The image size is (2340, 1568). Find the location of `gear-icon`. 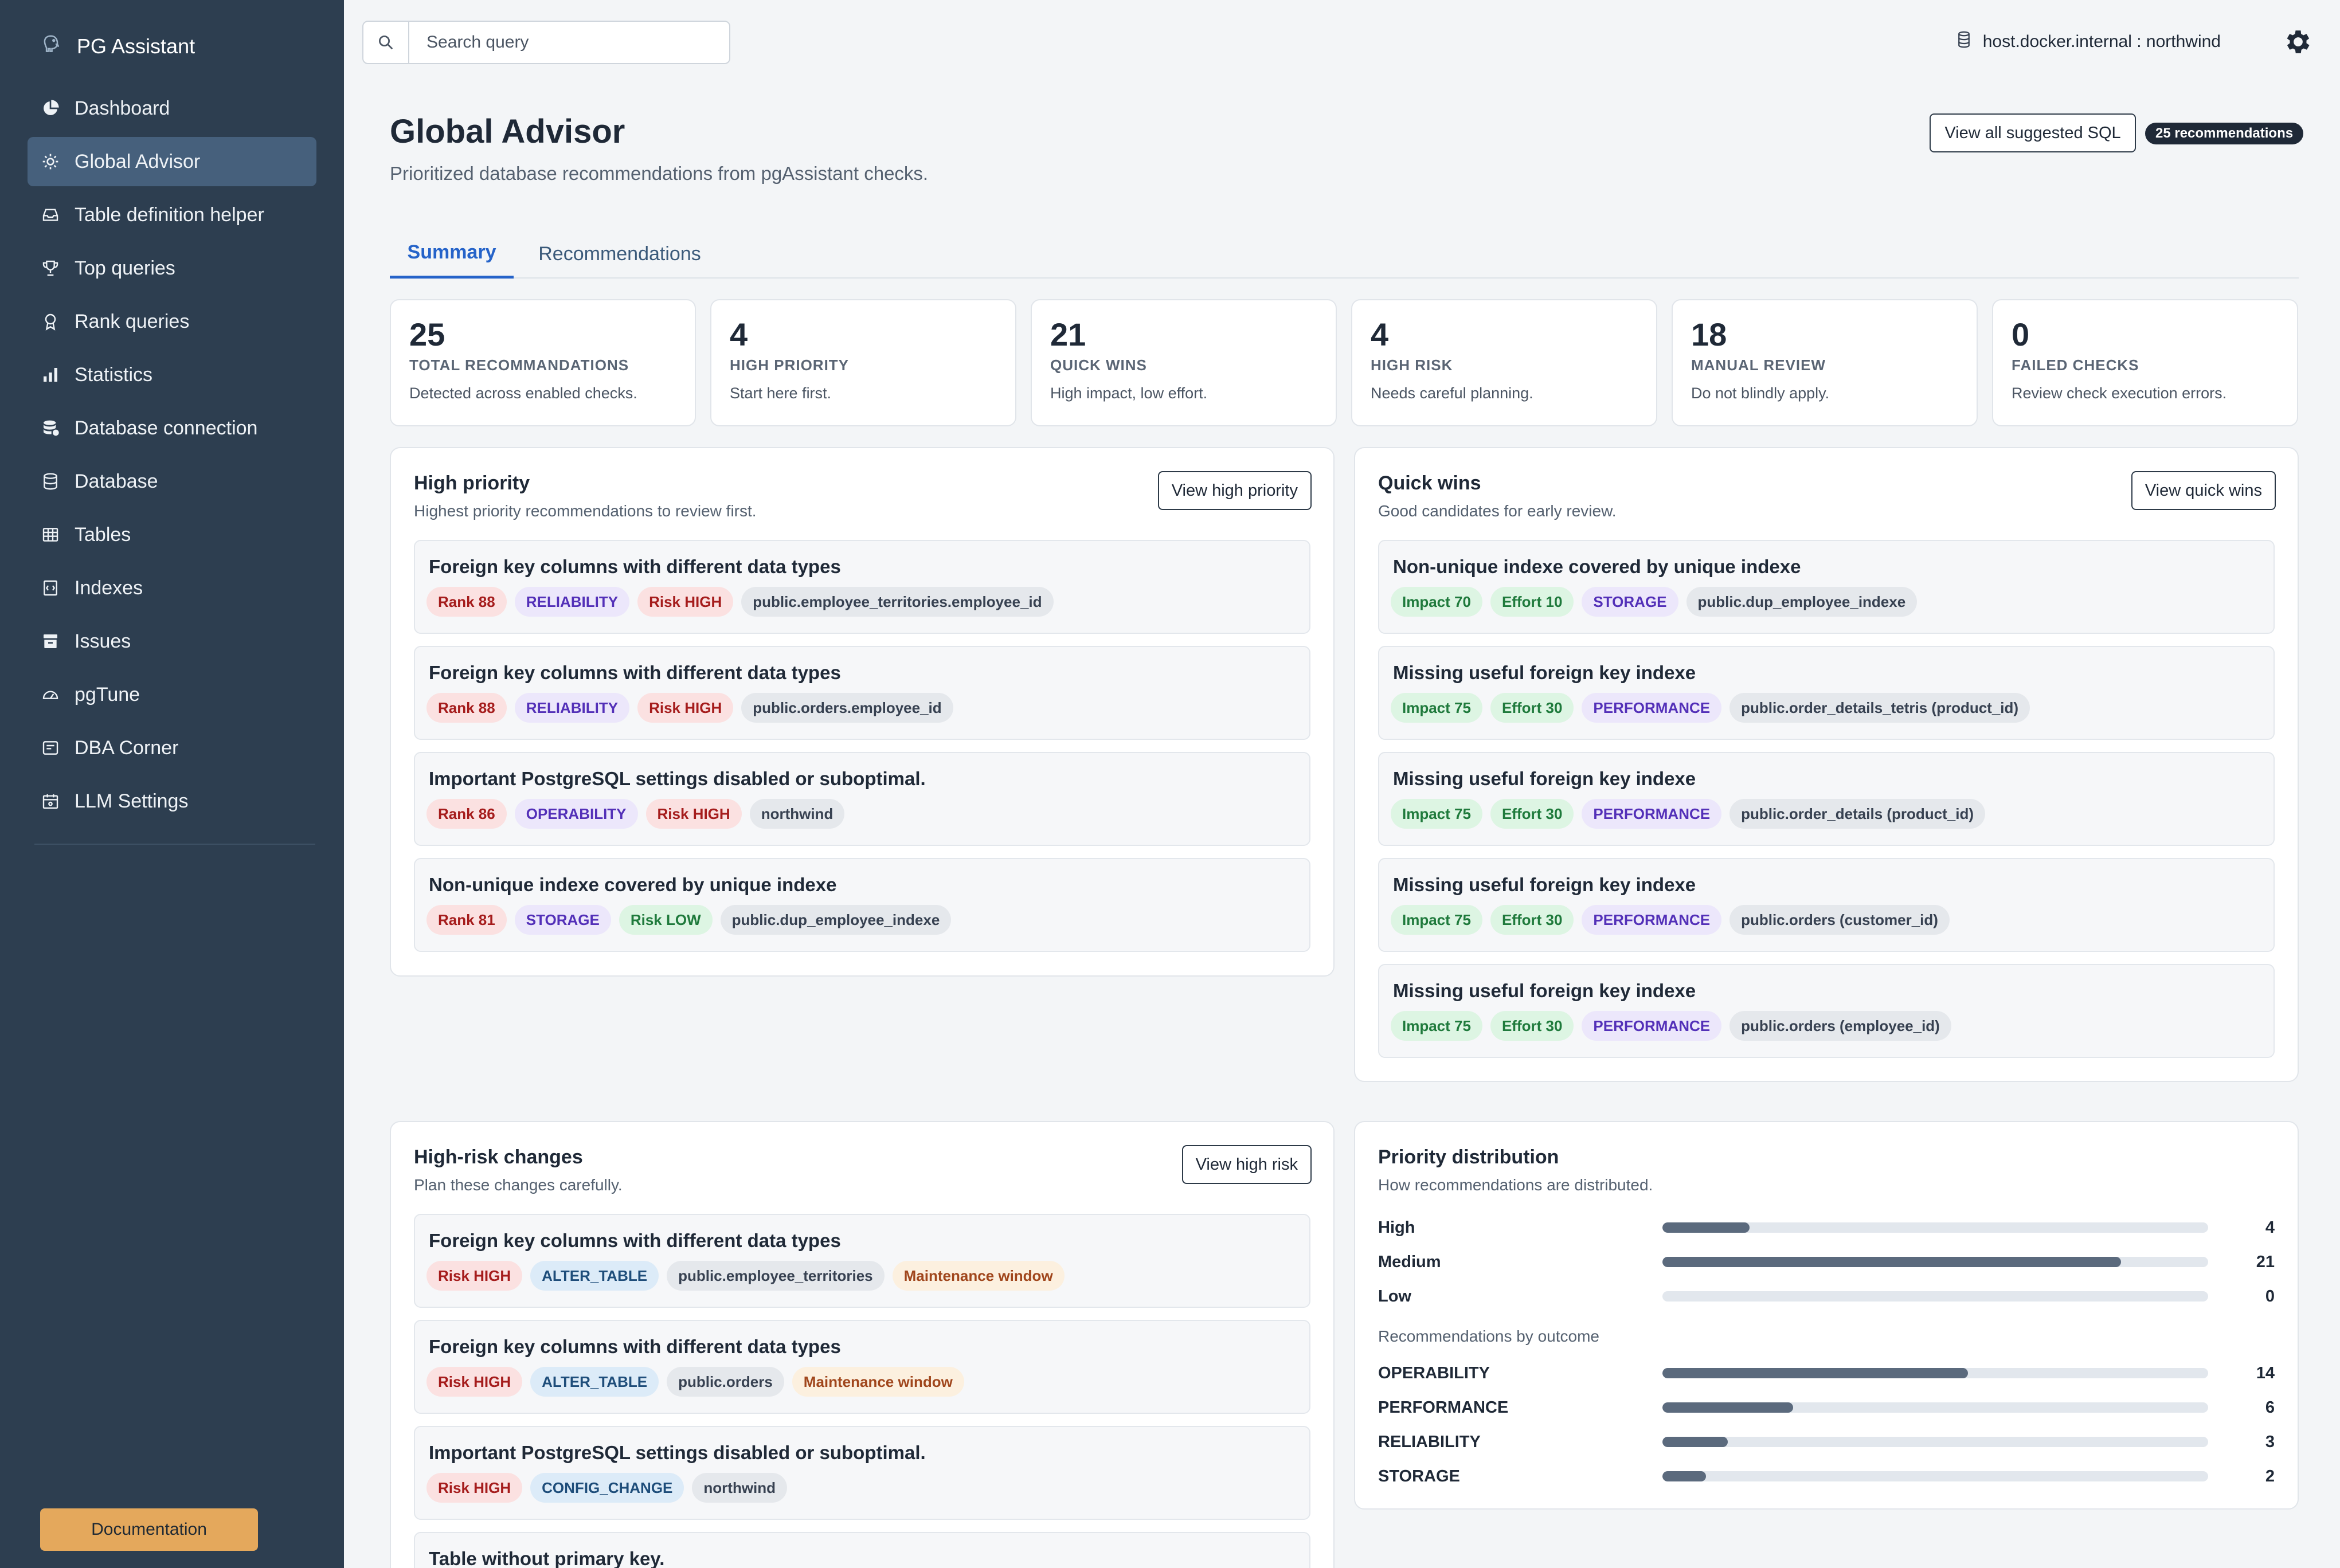

gear-icon is located at coordinates (2298, 41).